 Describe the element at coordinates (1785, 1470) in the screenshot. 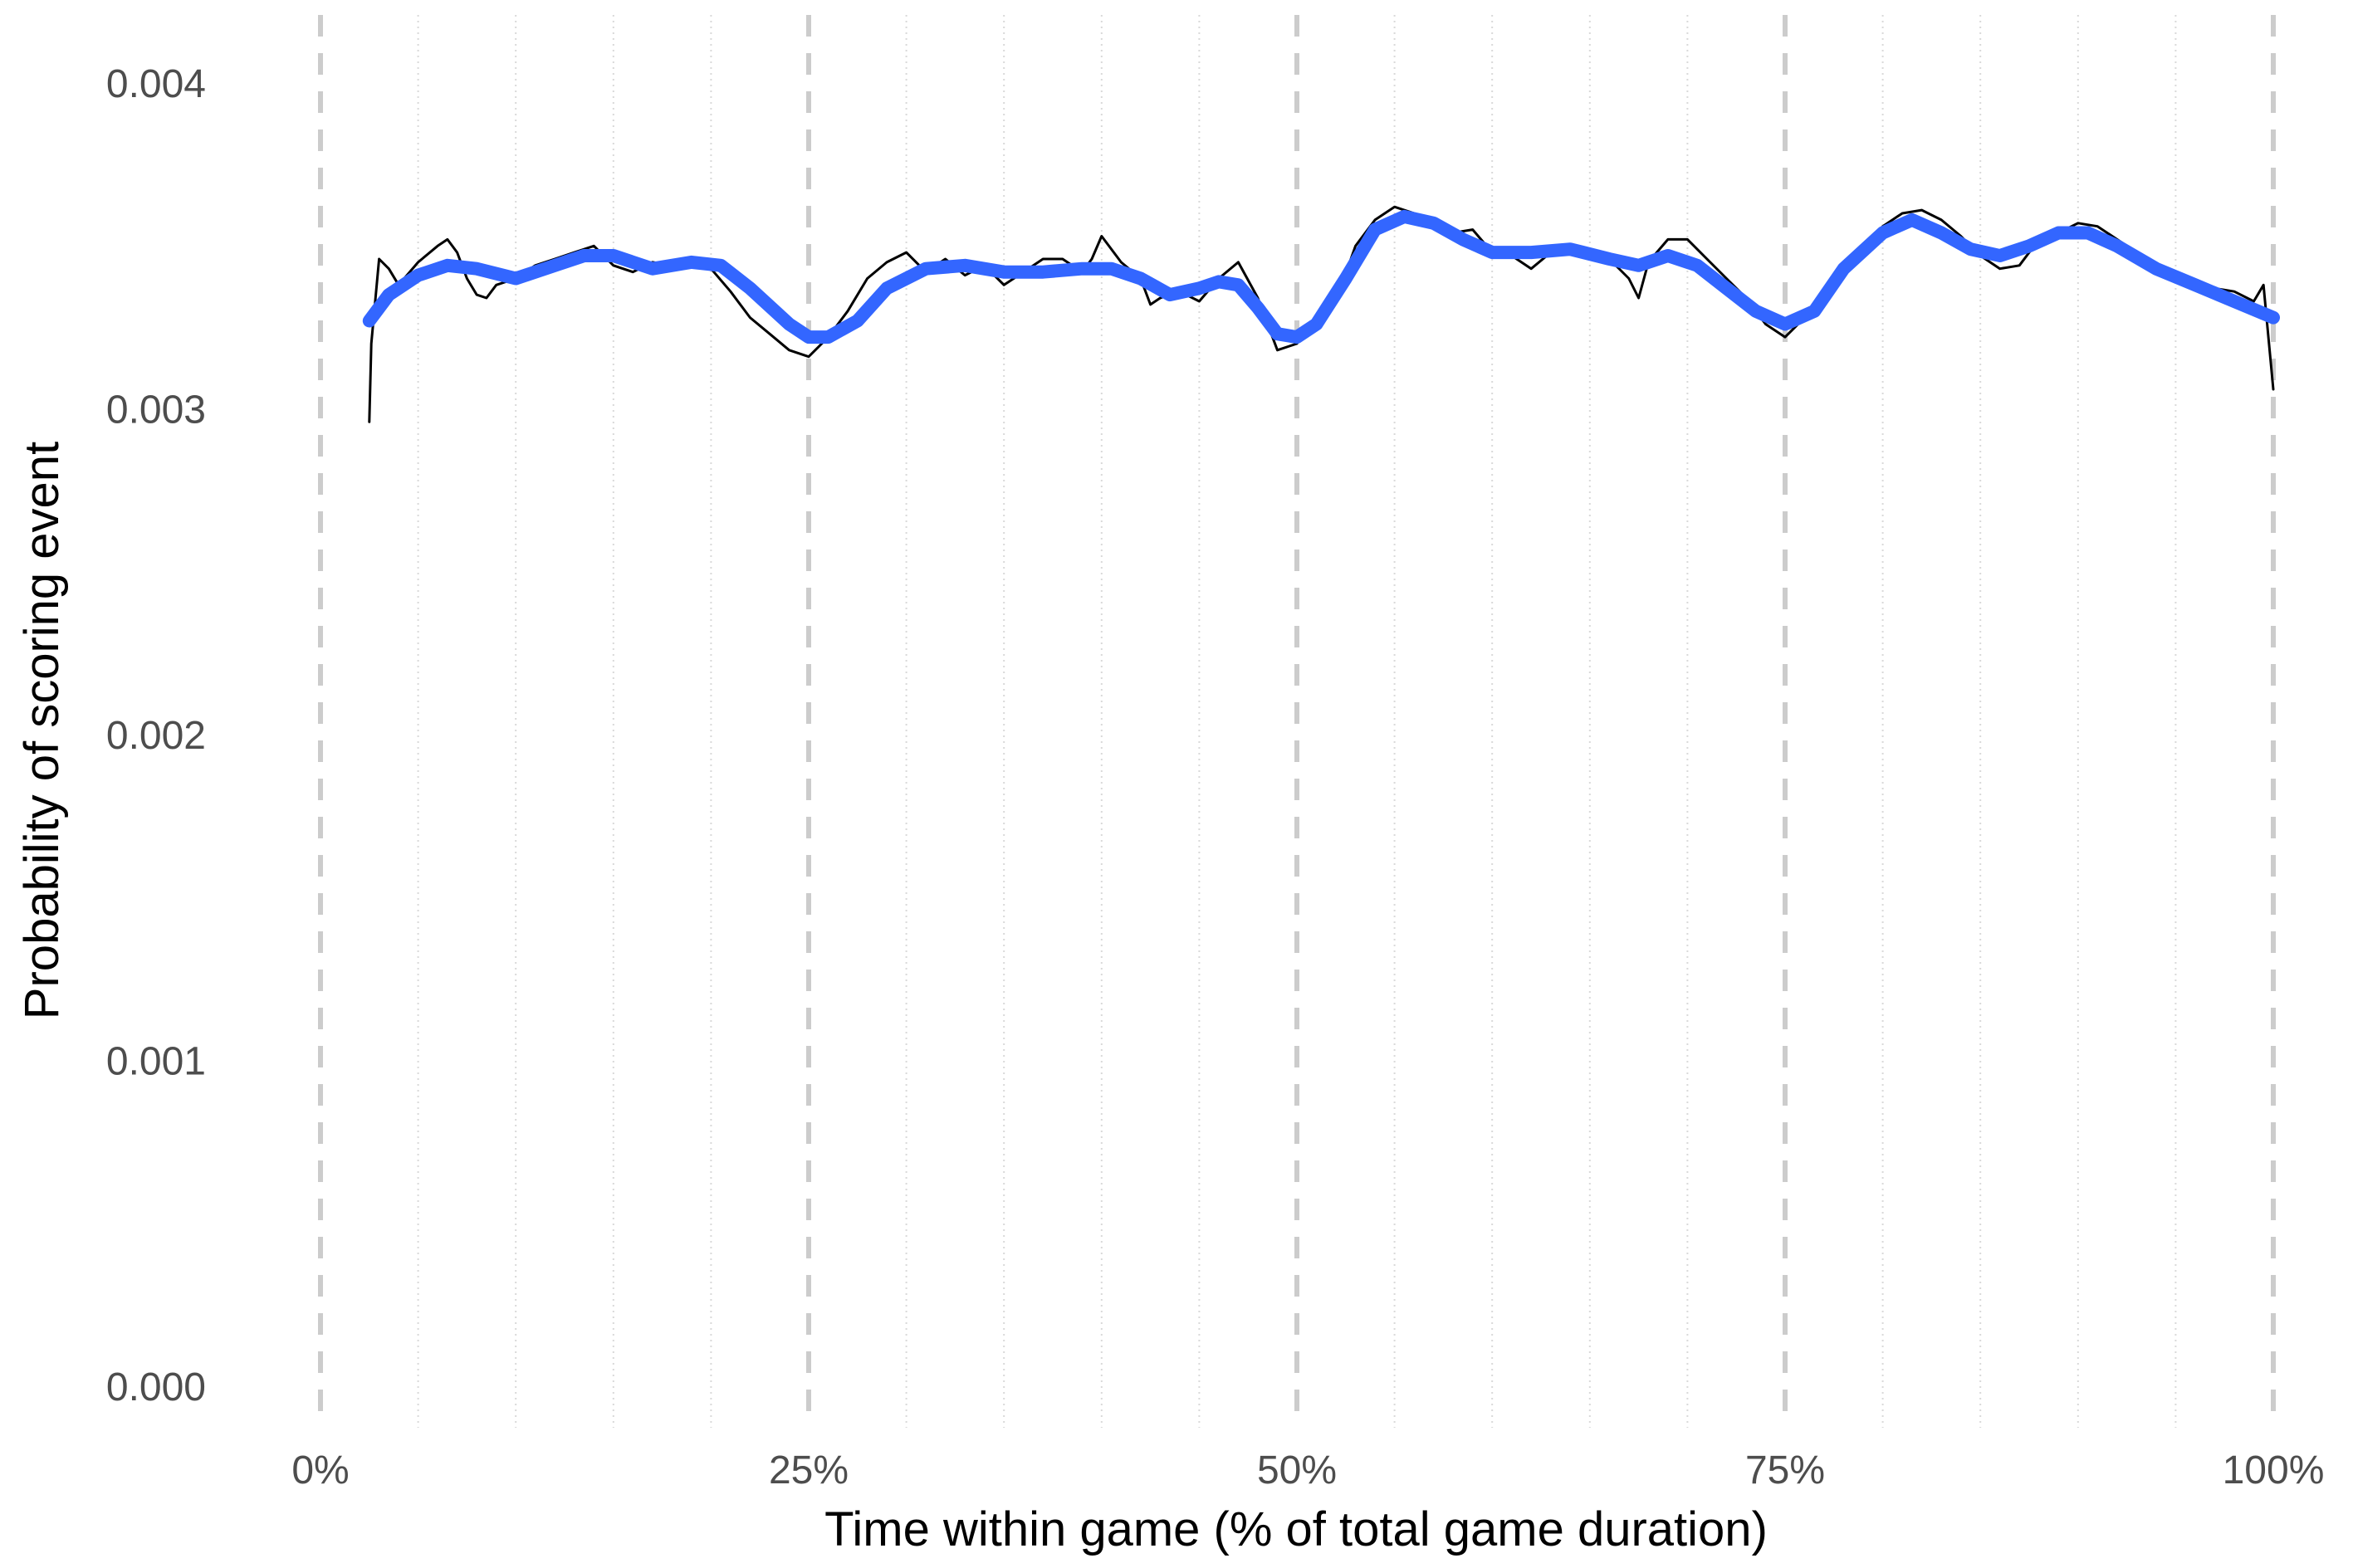

I see `x-tick-label: 75%` at that location.